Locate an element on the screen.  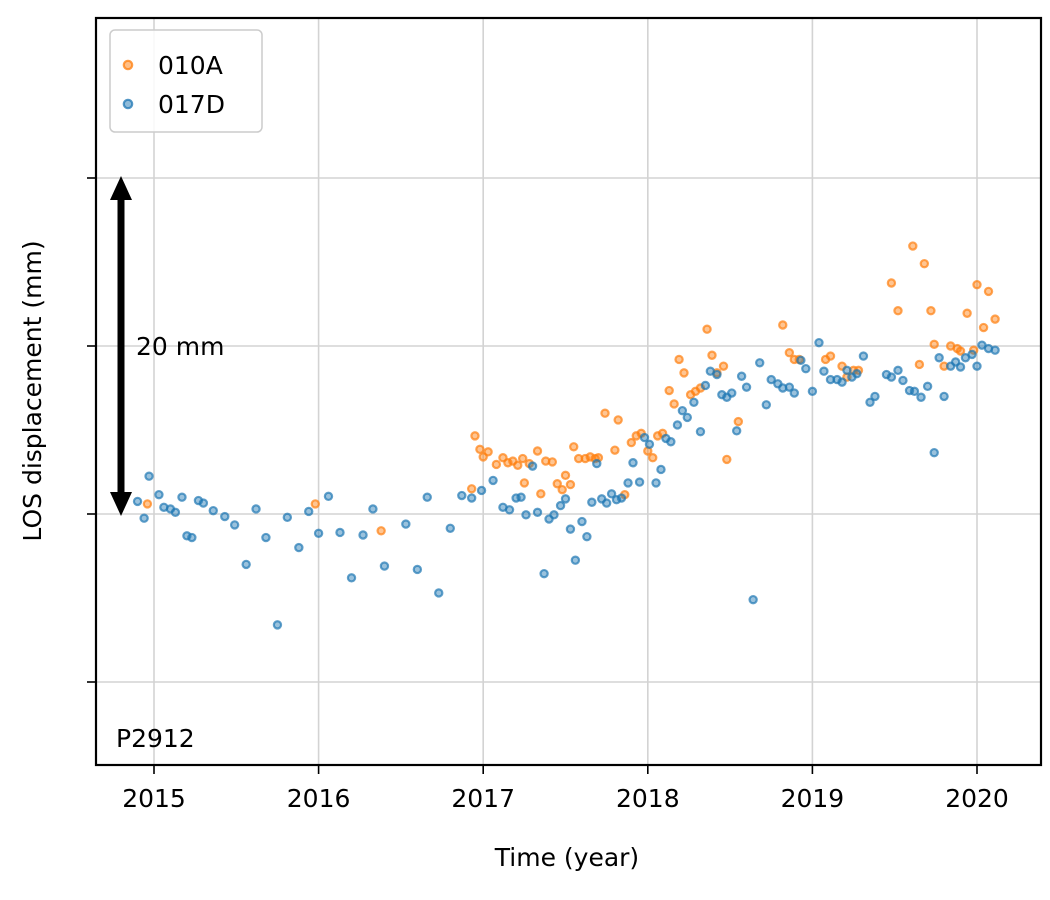
x-tick-label: 2016 is located at coordinates (319, 798).